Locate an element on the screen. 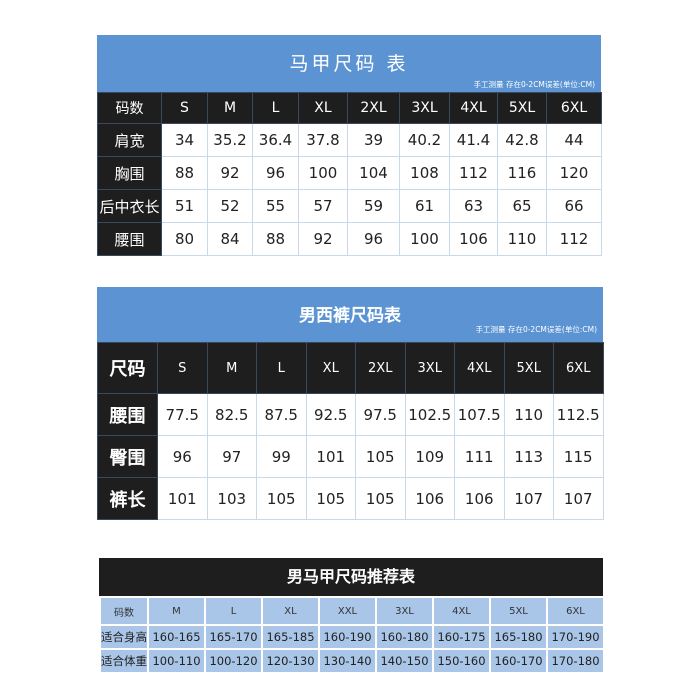 This screenshot has width=700, height=700. table-cell: 63 is located at coordinates (473, 206).